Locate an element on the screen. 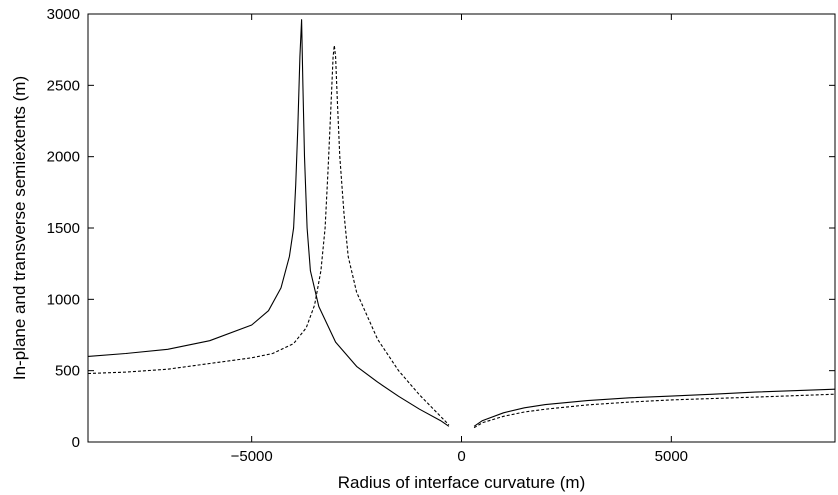  y-tick-label: 0 is located at coordinates (76, 442).